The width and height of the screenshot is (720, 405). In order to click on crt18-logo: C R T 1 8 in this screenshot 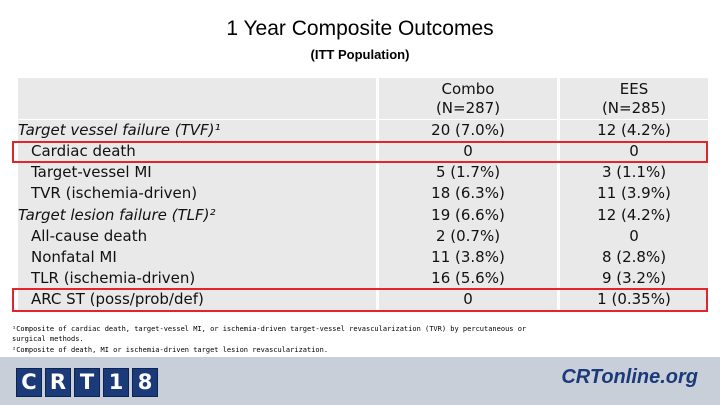, I will do `click(87, 382)`.